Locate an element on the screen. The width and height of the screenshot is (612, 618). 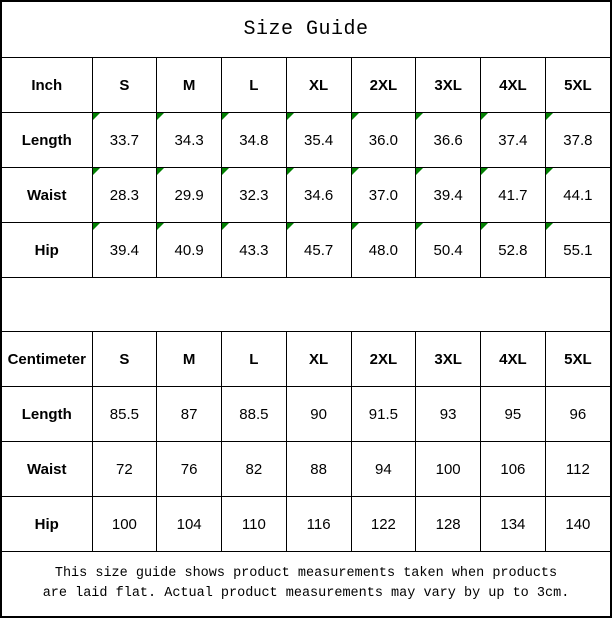
table-row: Waist 72 76 82 88 94 100 106 112 is located at coordinates (306, 469).